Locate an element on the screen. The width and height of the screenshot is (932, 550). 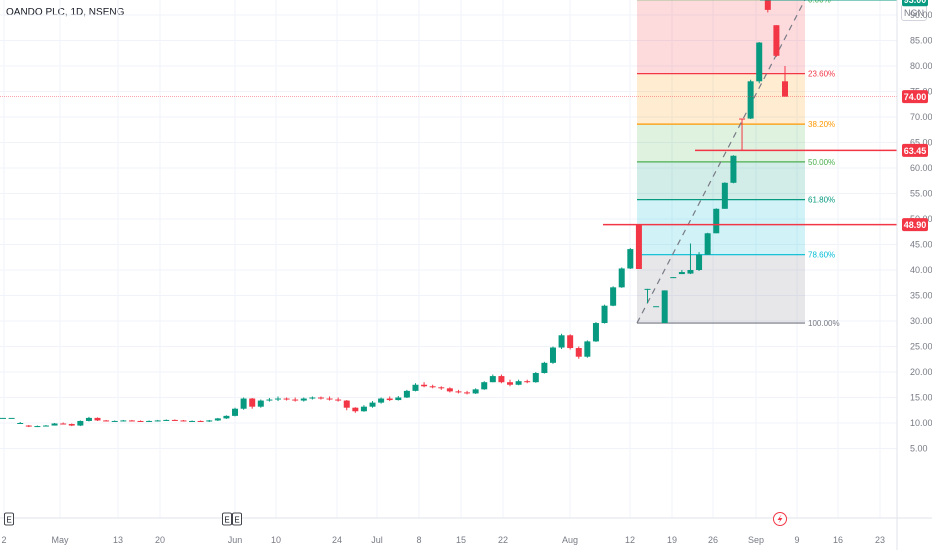
fib-level-label: 61.80% is located at coordinates (821, 200).